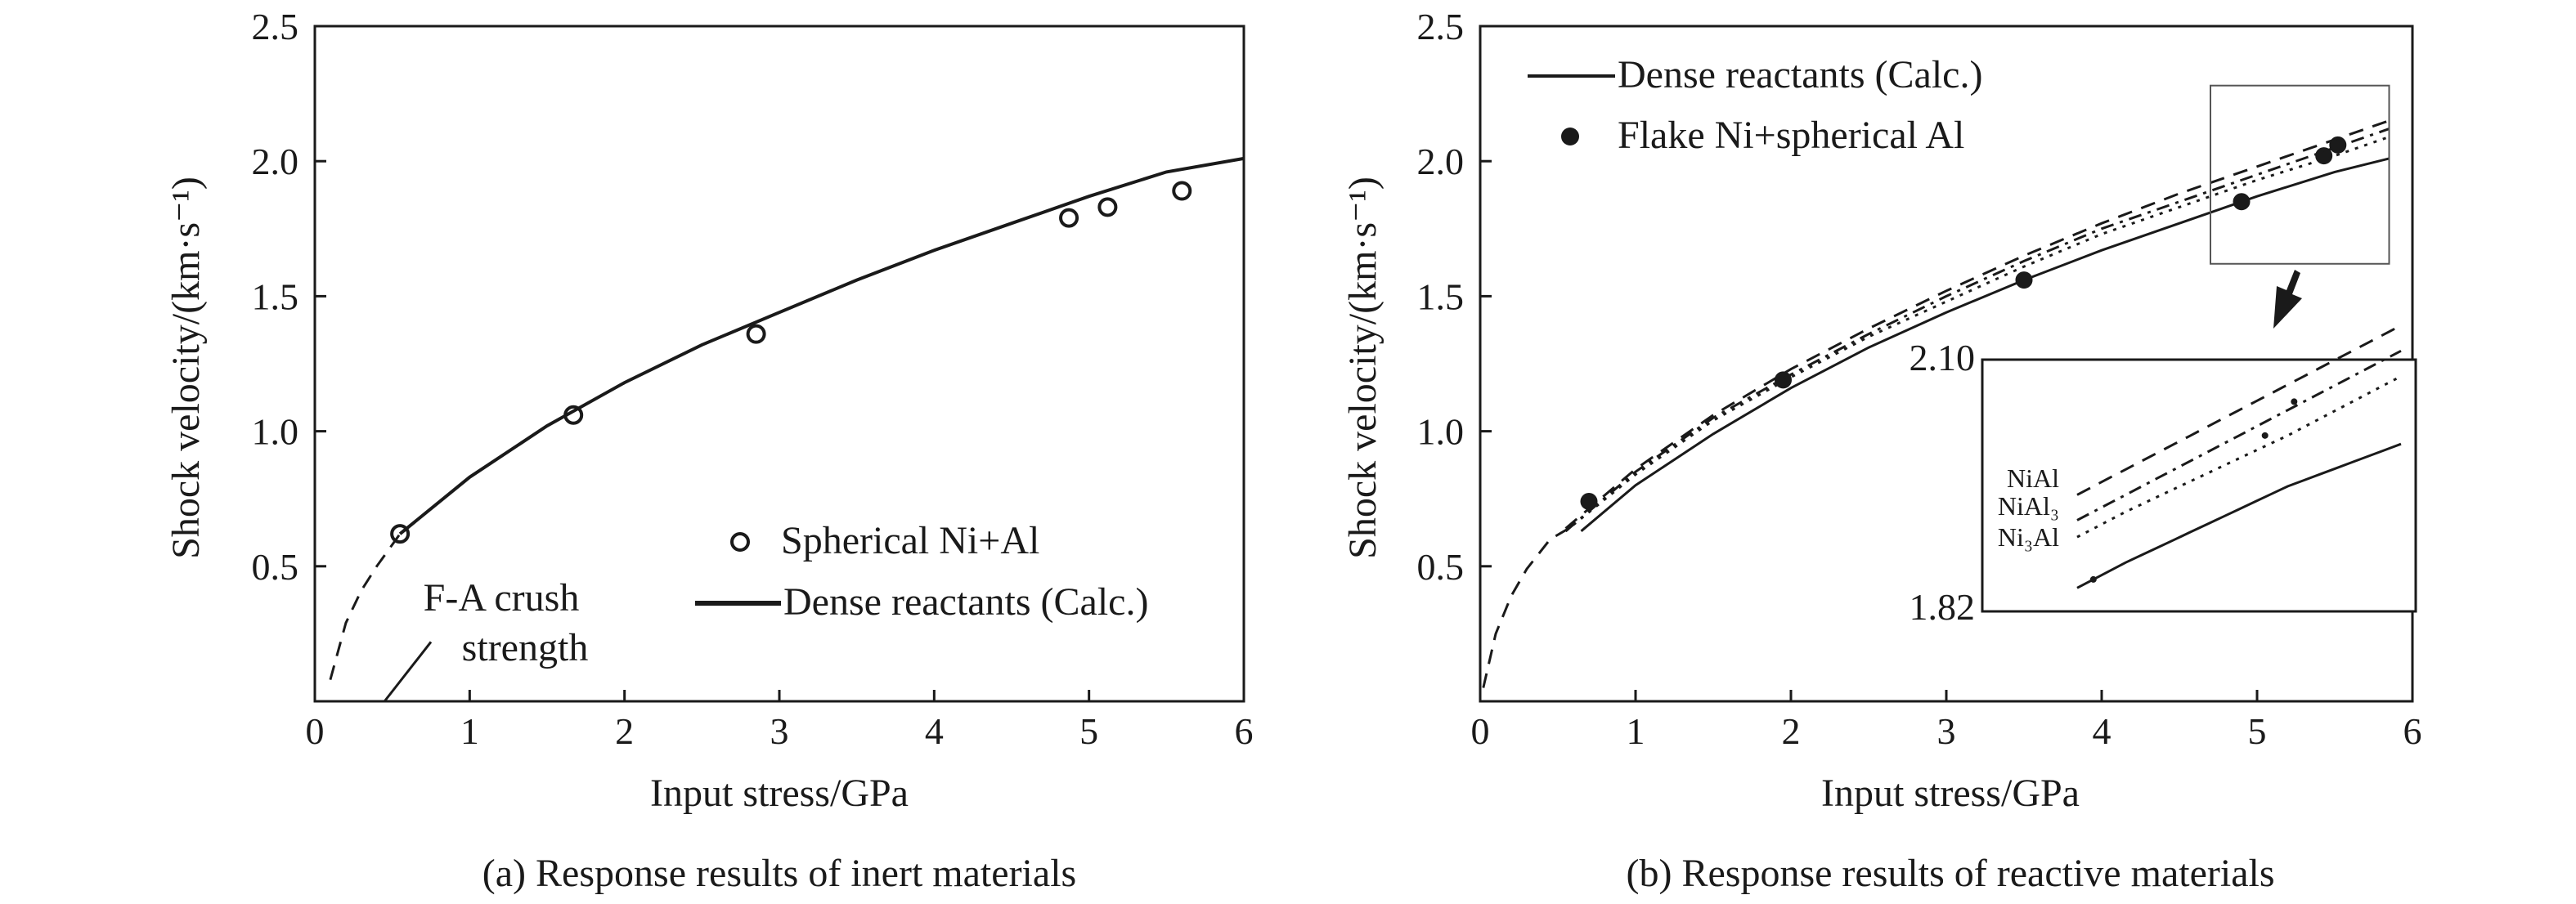 Image resolution: width=2576 pixels, height=904 pixels. I want to click on series-line-ni-al, so click(1977, 334).